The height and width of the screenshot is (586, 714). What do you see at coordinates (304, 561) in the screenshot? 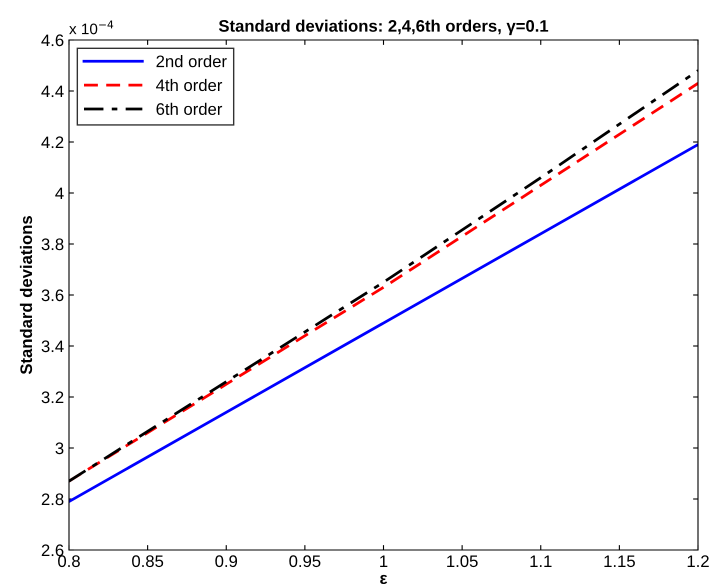
I see `x-tick-label: 0.95` at bounding box center [304, 561].